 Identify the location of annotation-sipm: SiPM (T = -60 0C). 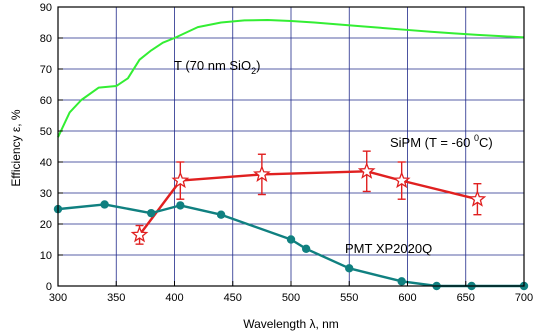
(441, 141).